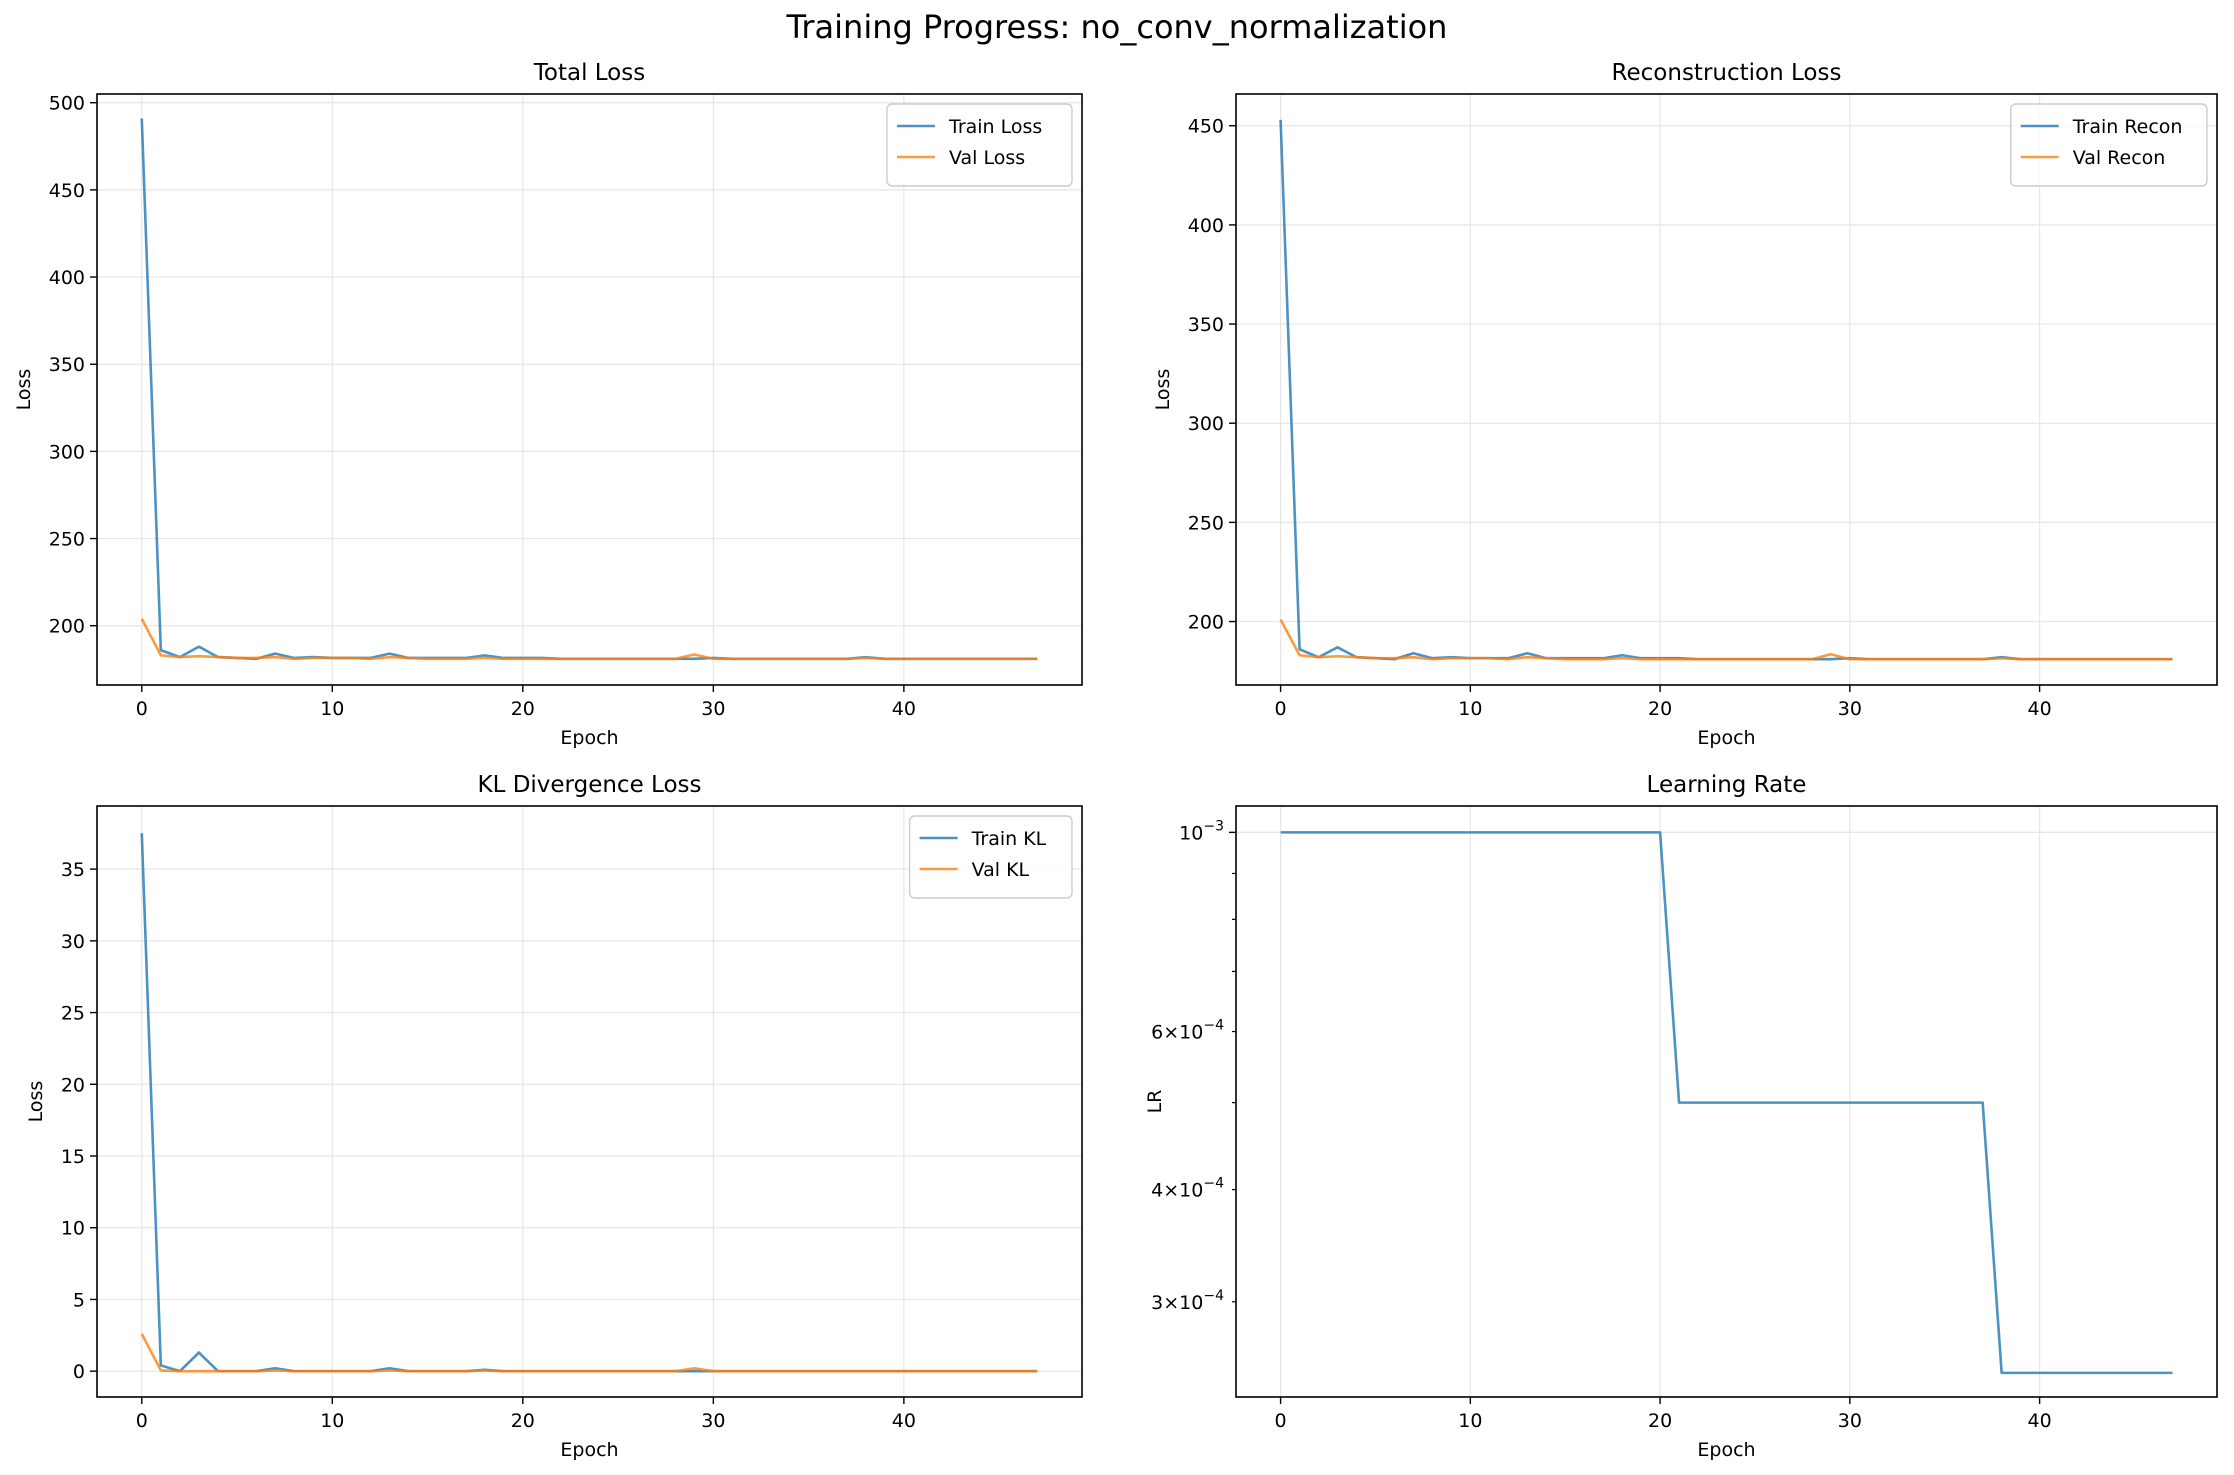 The height and width of the screenshot is (1475, 2234). I want to click on y-tick-label: 0, so click(79, 1372).